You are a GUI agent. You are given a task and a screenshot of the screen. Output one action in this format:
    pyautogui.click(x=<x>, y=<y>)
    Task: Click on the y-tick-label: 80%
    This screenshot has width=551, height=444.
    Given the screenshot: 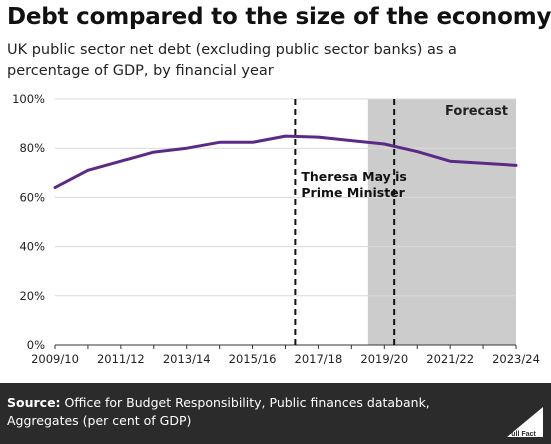 What is the action you would take?
    pyautogui.click(x=32, y=148)
    